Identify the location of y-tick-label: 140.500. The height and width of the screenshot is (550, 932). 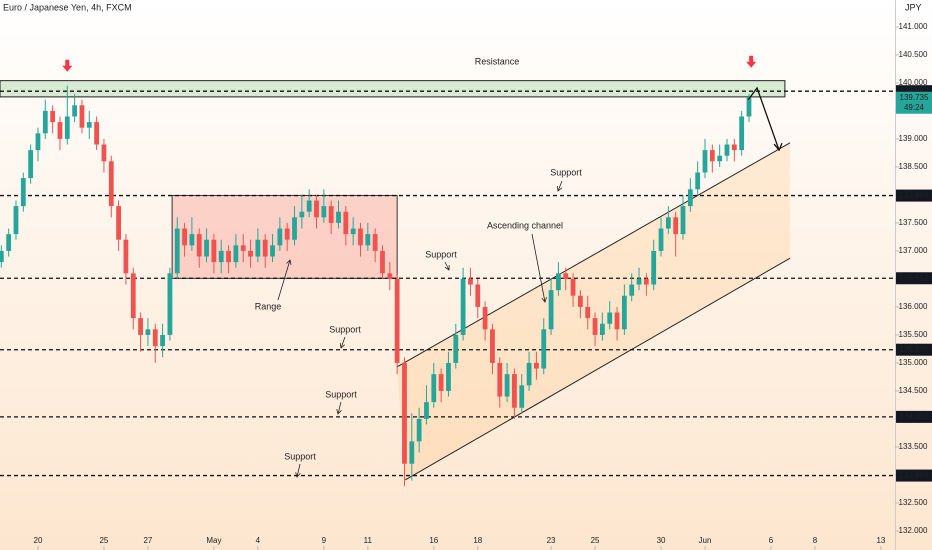
(913, 54).